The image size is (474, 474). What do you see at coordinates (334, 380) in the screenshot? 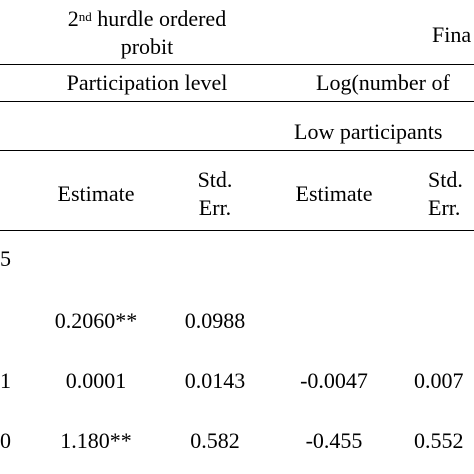
I see `row-est2: -0.0047` at bounding box center [334, 380].